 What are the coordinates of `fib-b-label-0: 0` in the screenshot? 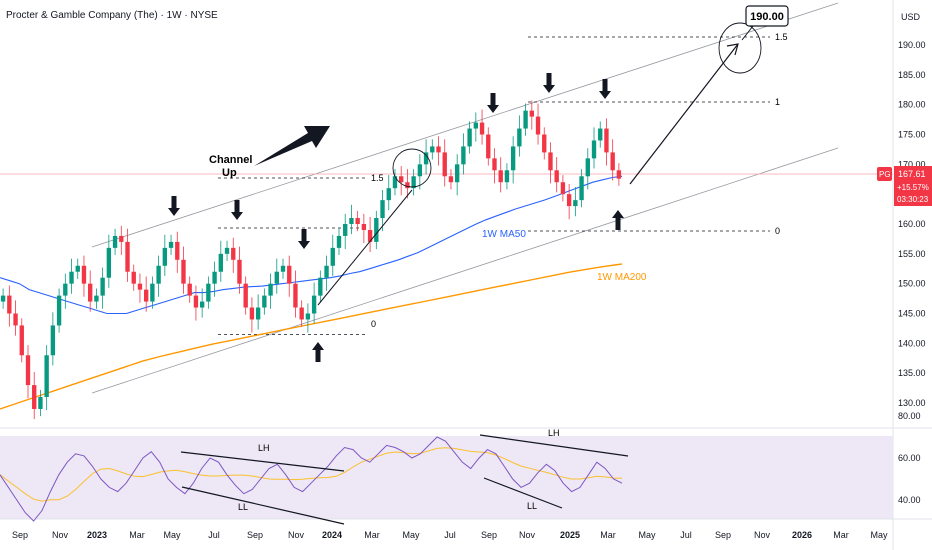 It's located at (777, 231).